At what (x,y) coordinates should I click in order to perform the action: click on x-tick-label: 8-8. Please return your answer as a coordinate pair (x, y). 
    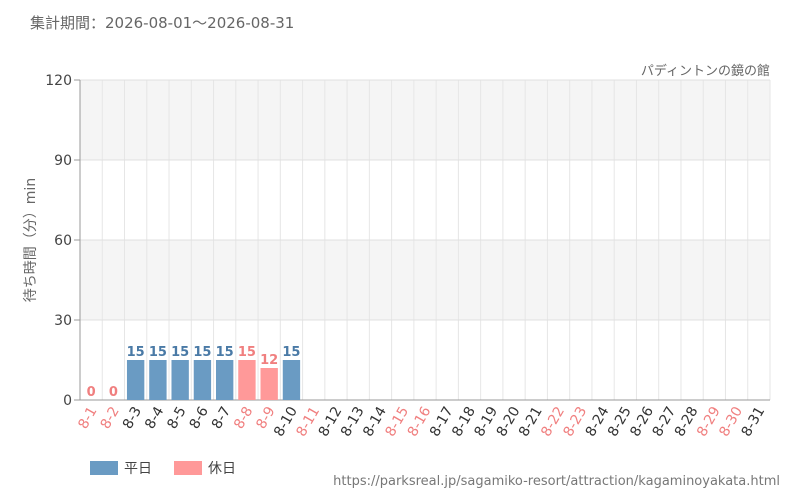
    Looking at the image, I should click on (243, 418).